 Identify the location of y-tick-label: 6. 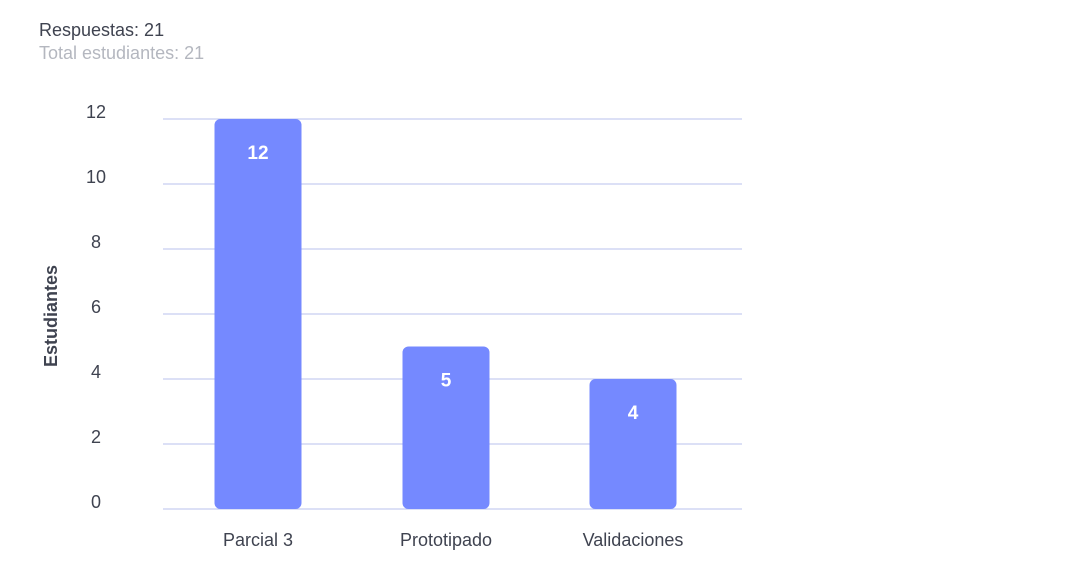
(96, 307).